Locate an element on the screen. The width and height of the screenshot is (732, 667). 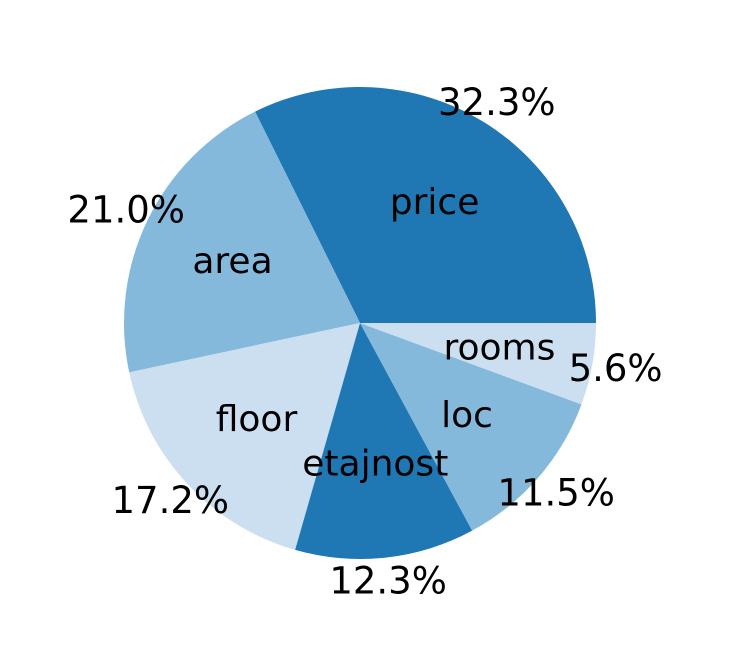
pie-slice-area is located at coordinates (242, 242).